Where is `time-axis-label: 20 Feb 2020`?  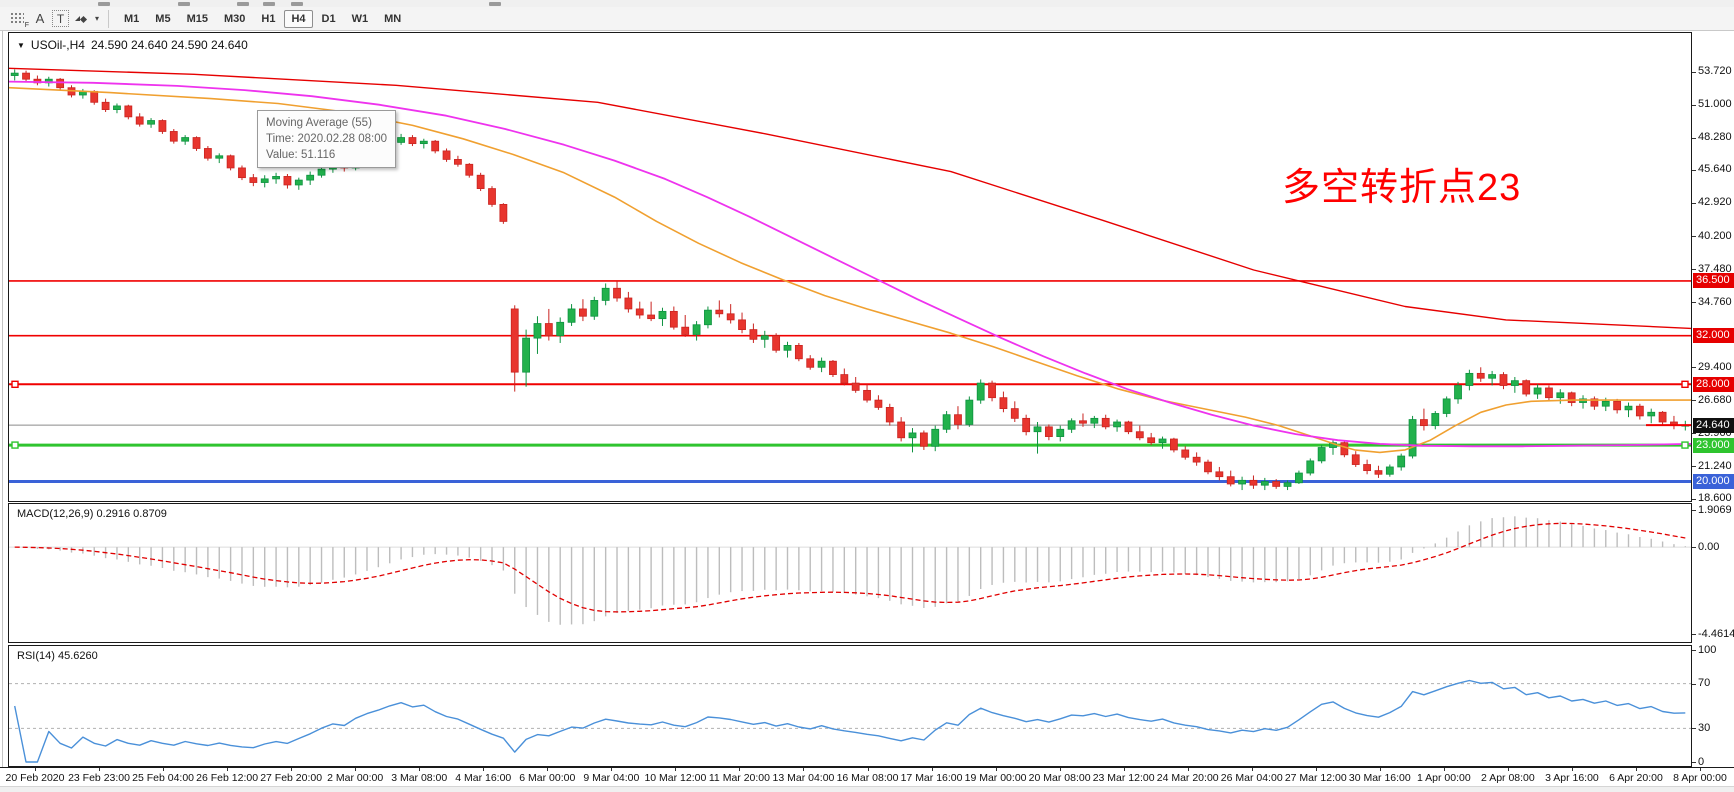
time-axis-label: 20 Feb 2020 is located at coordinates (35, 778).